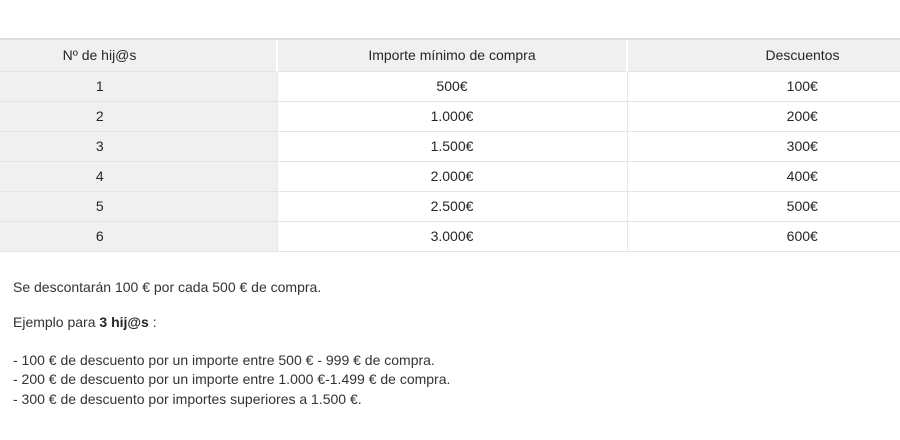  I want to click on column-header-descuentos: Descuentos, so click(763, 55).